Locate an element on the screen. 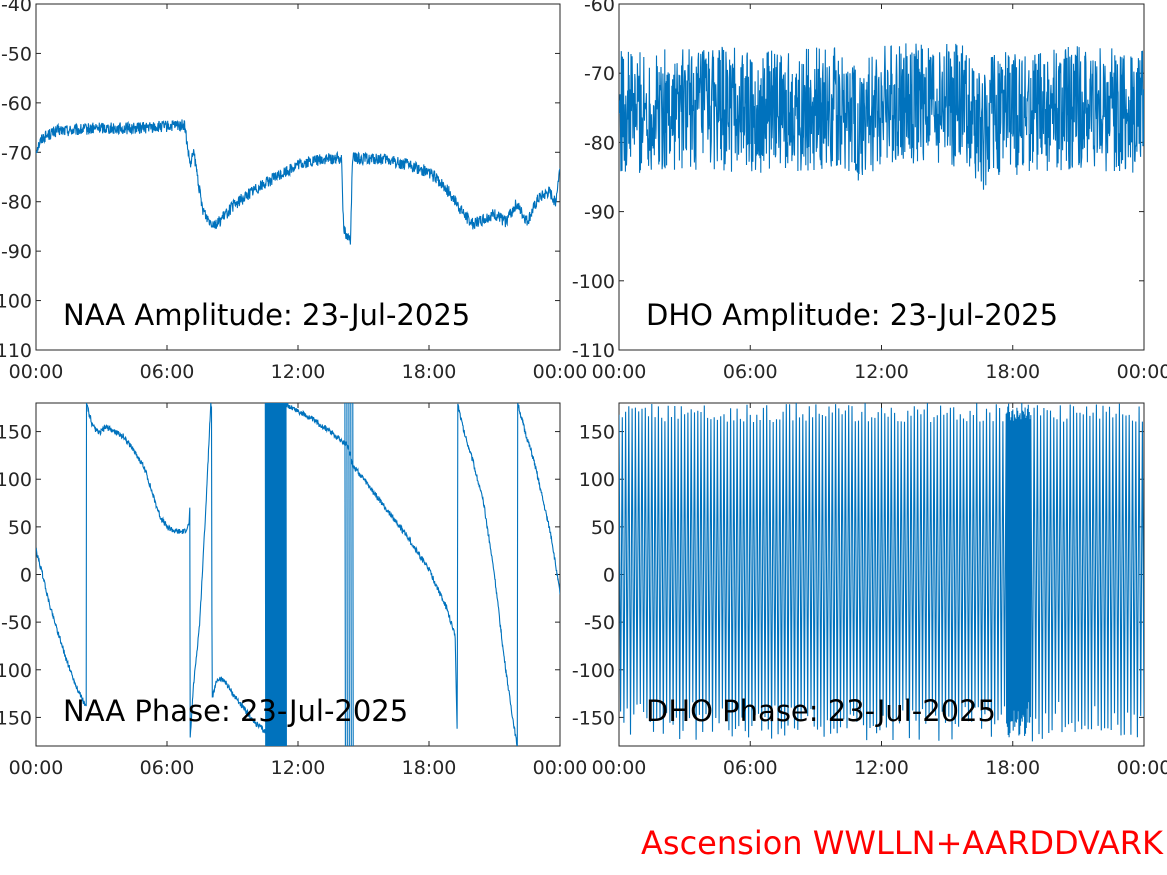  y-tick-label: -40 is located at coordinates (16, 8).